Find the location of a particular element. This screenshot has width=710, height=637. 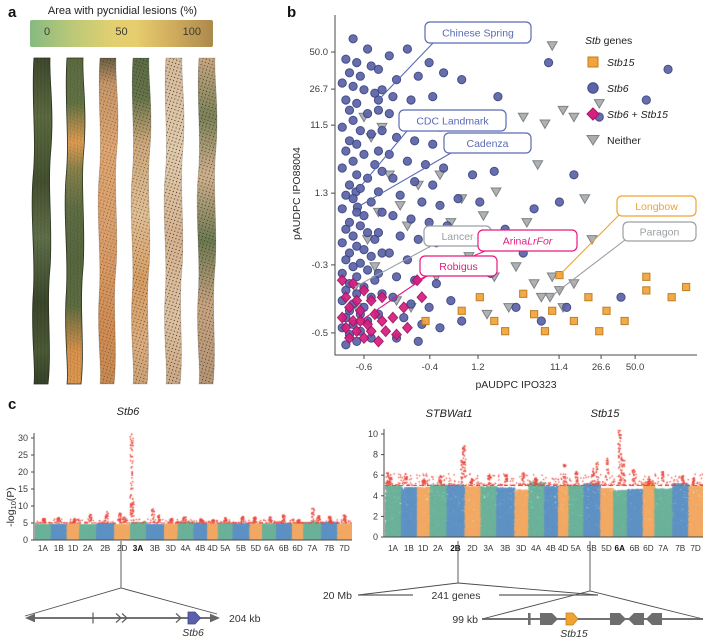

y-tick-label: 11.5 is located at coordinates (319, 125).